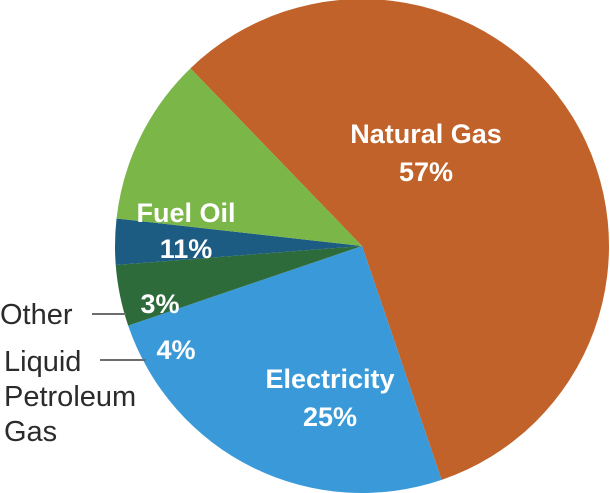 The height and width of the screenshot is (493, 610). Describe the element at coordinates (238, 286) in the screenshot. I see `pie-slice-liquid-petroleum-gas` at that location.